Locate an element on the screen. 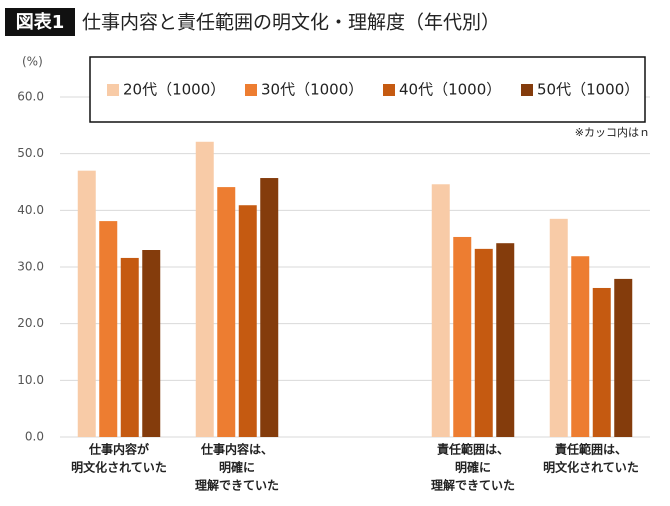  x-tick-label: 仕事内容は、 is located at coordinates (236, 449).